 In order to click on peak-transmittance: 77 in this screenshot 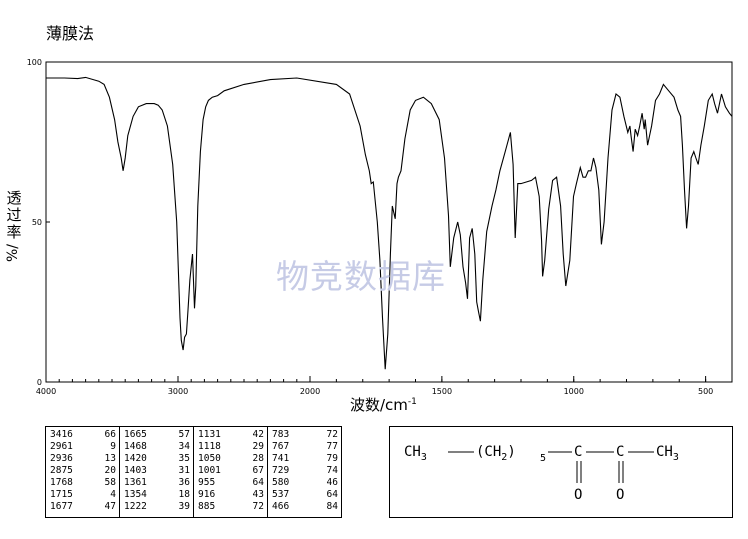, I will do `click(332, 446)`.